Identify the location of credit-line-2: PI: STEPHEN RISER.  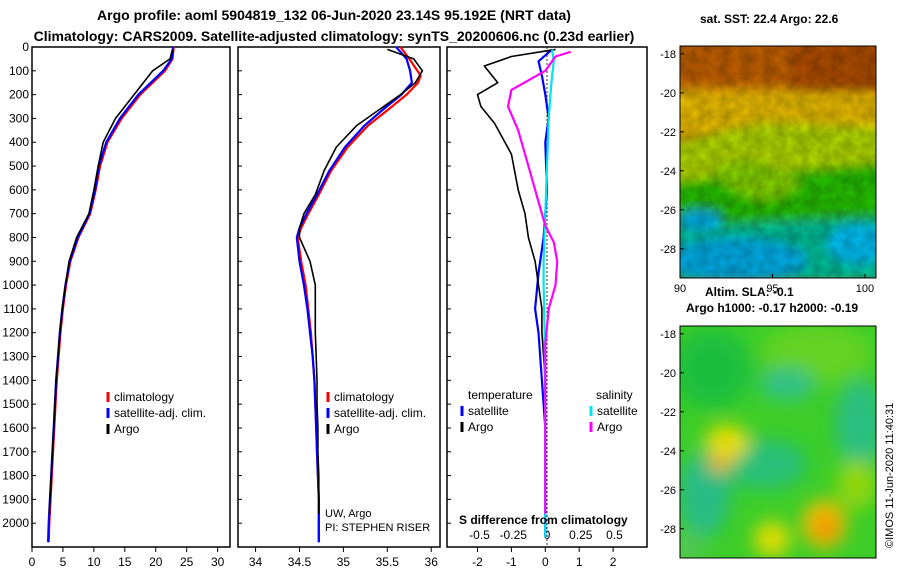
(377, 528).